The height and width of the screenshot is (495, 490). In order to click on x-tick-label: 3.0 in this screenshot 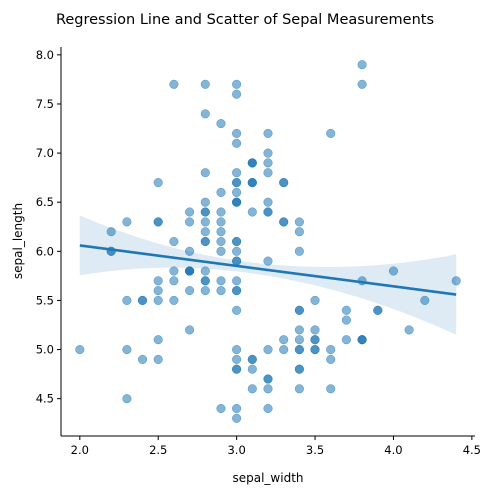, I will do `click(236, 450)`.